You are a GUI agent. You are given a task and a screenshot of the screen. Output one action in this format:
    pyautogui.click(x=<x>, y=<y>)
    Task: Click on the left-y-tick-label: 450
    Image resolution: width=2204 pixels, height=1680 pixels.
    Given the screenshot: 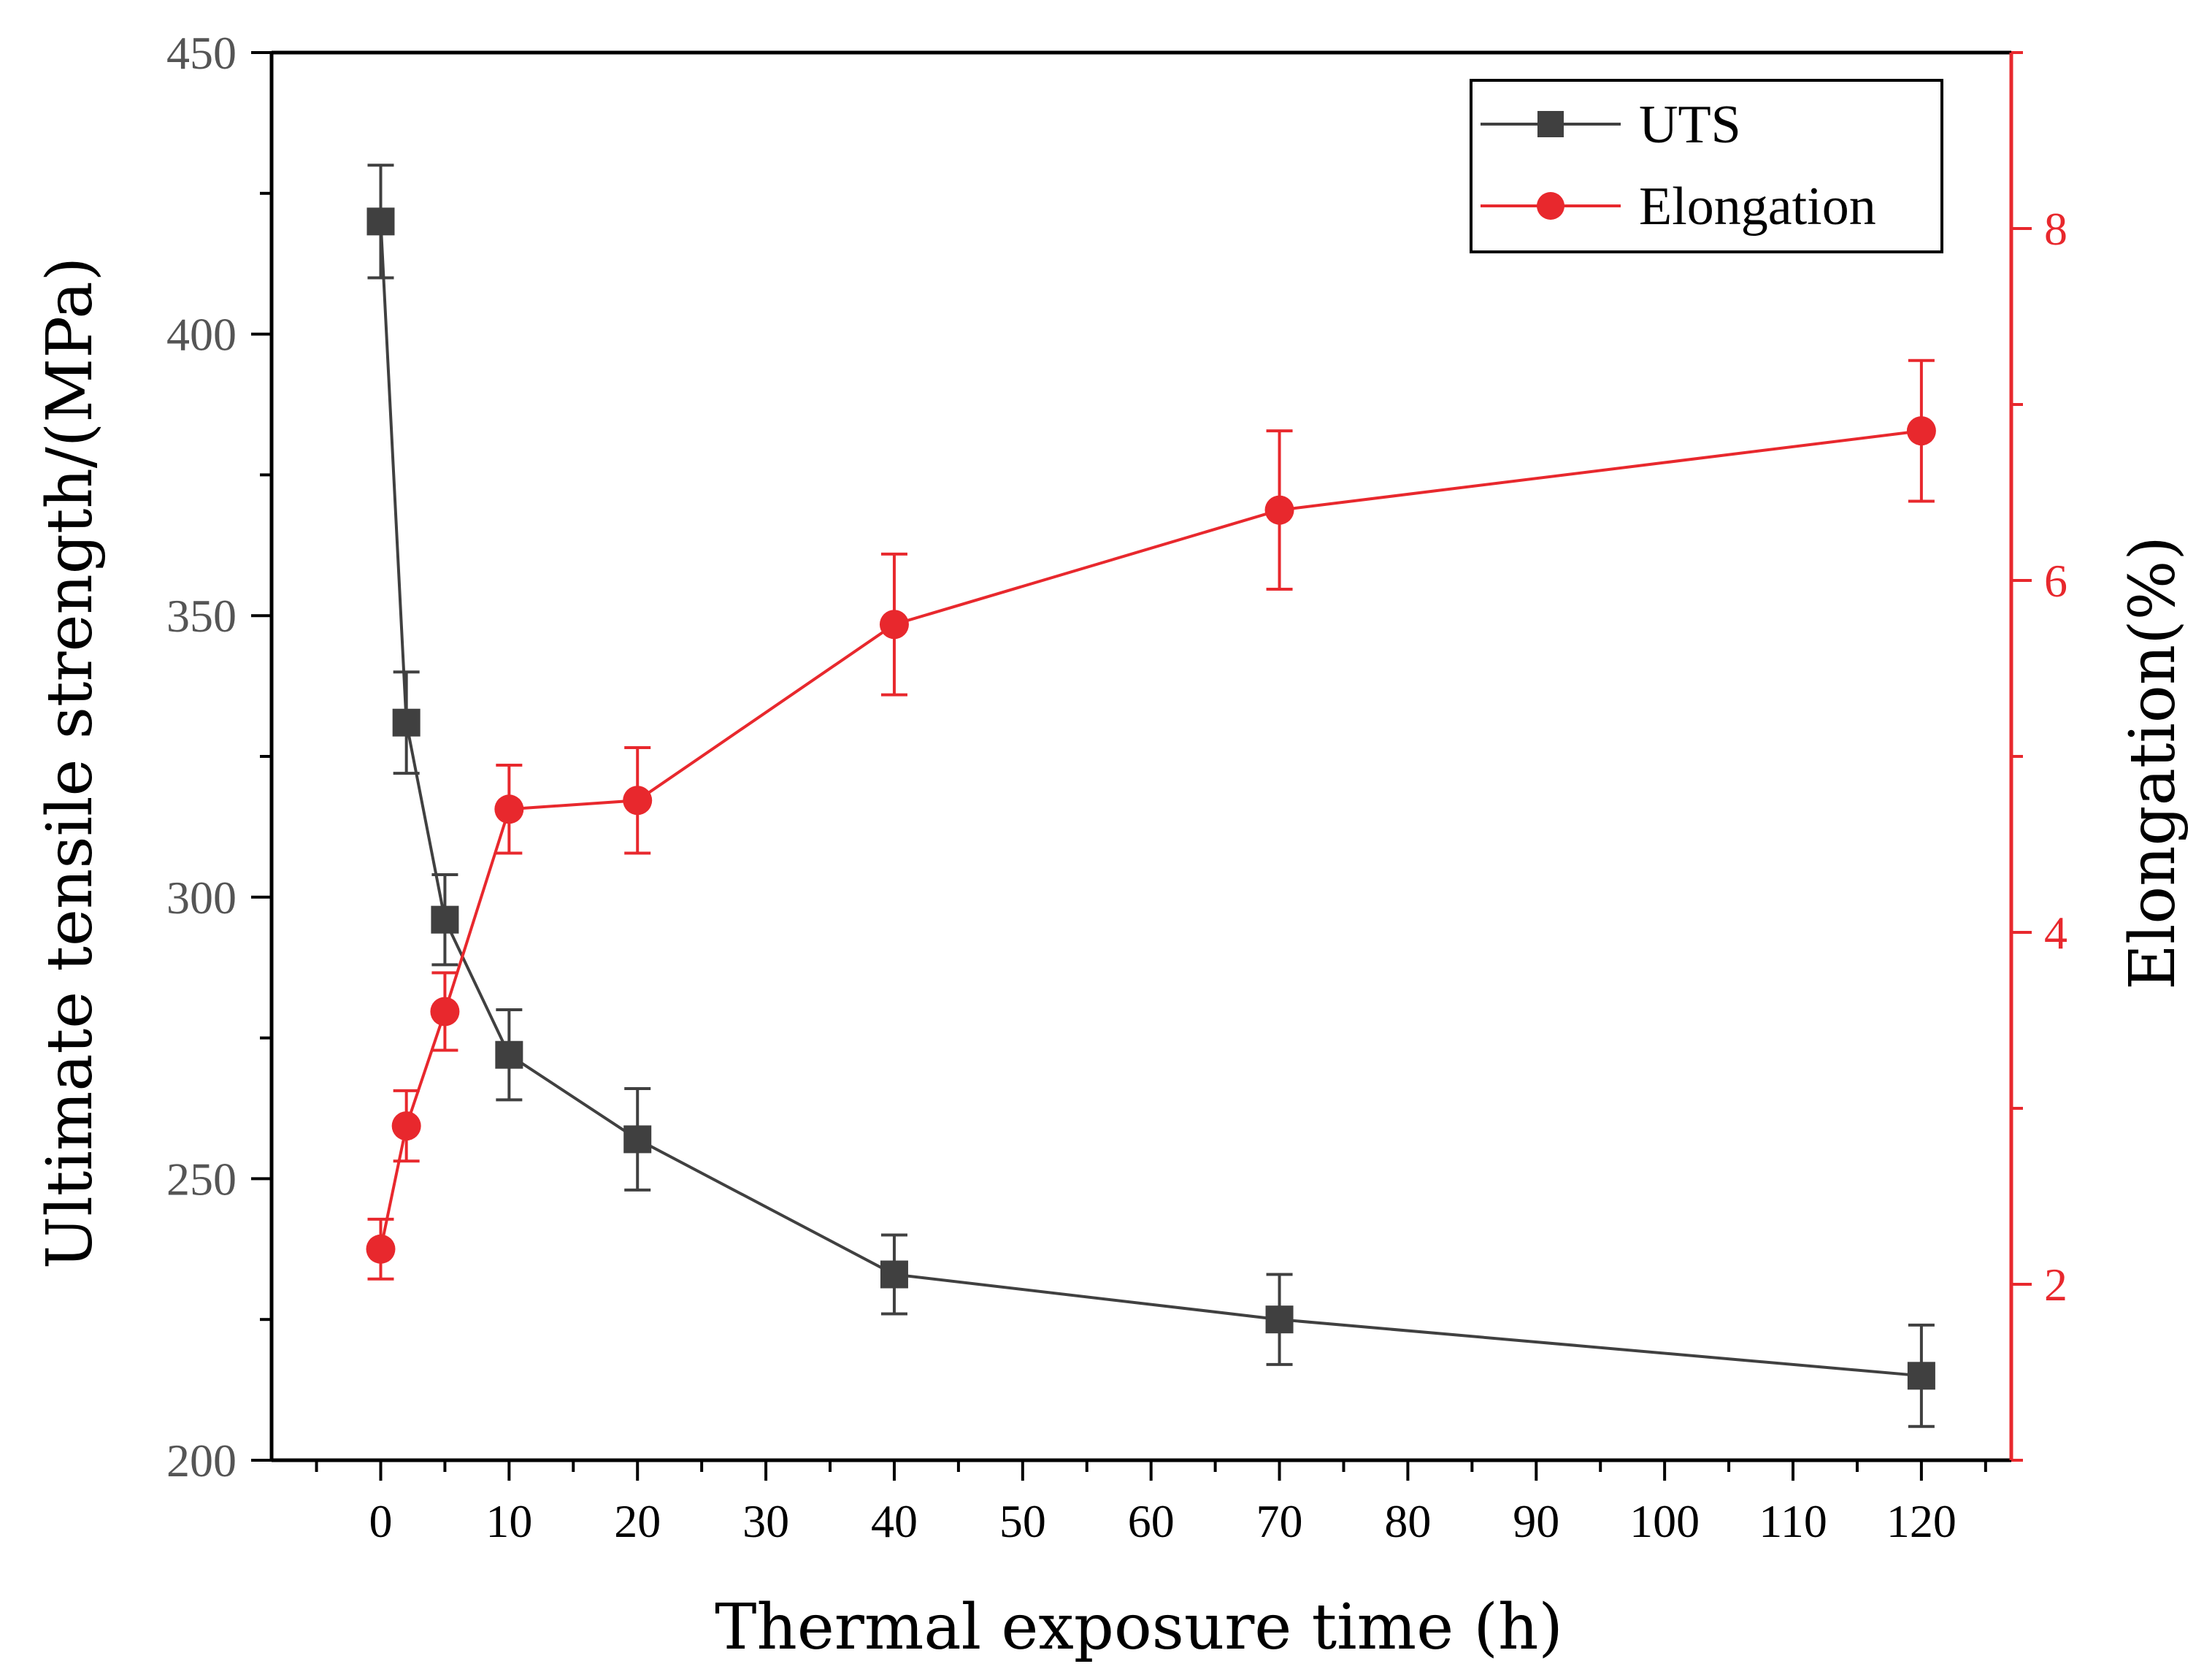 What is the action you would take?
    pyautogui.click(x=201, y=53)
    